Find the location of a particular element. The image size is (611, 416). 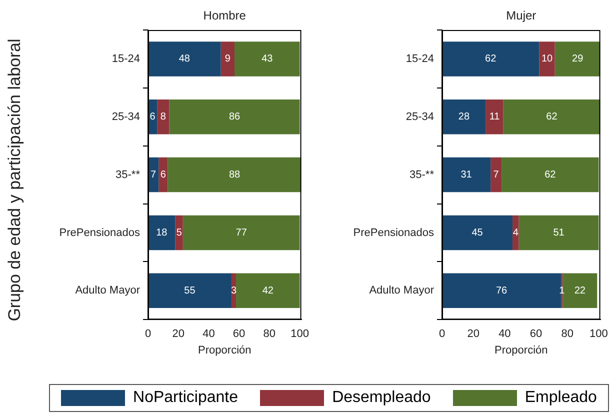

data-label: 55 is located at coordinates (190, 290).